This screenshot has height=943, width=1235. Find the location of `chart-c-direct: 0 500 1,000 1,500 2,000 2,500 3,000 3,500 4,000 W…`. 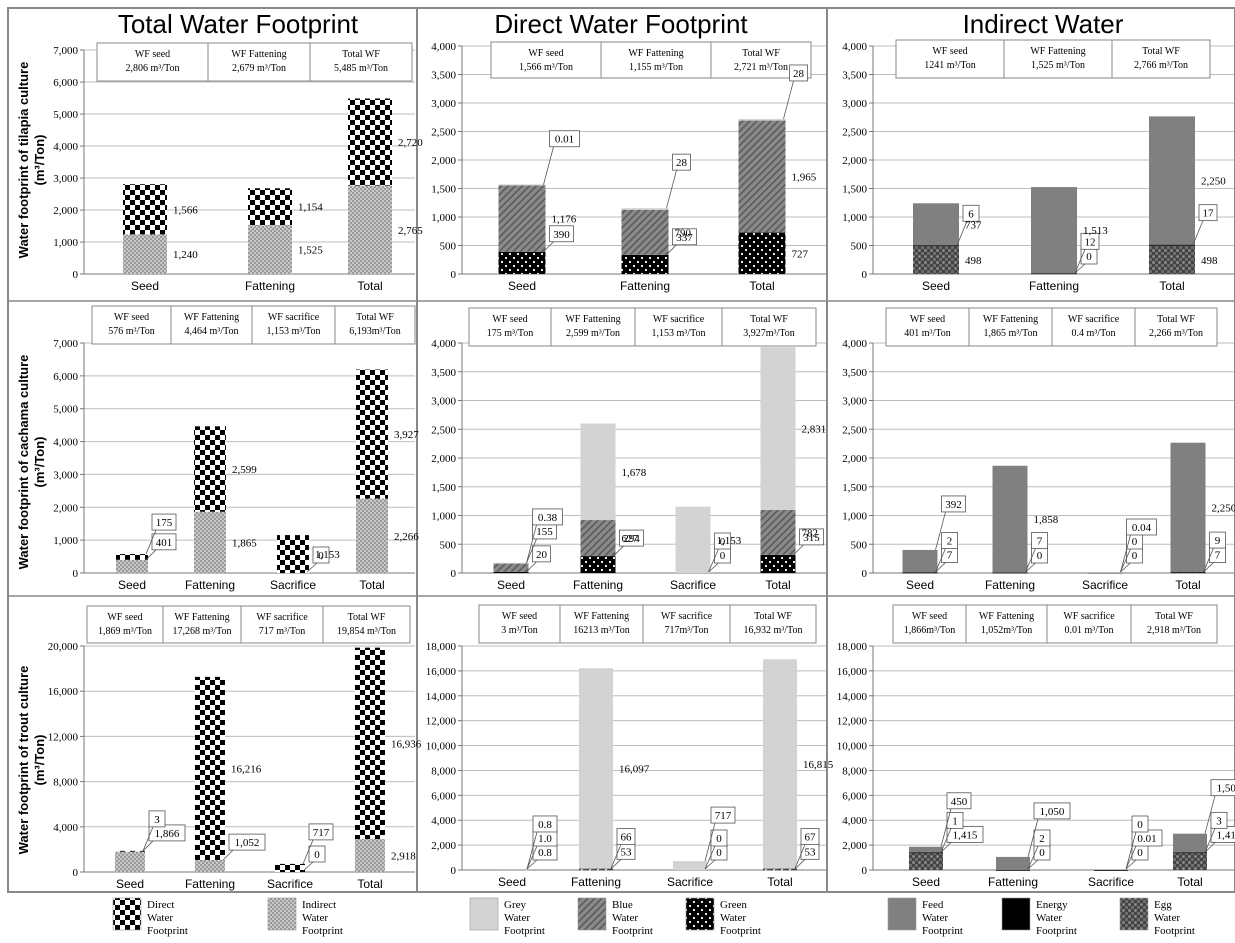

chart-c-direct: 0 500 1,000 1,500 2,000 2,500 3,000 3,500 4,000 W… is located at coordinates (628, 449).